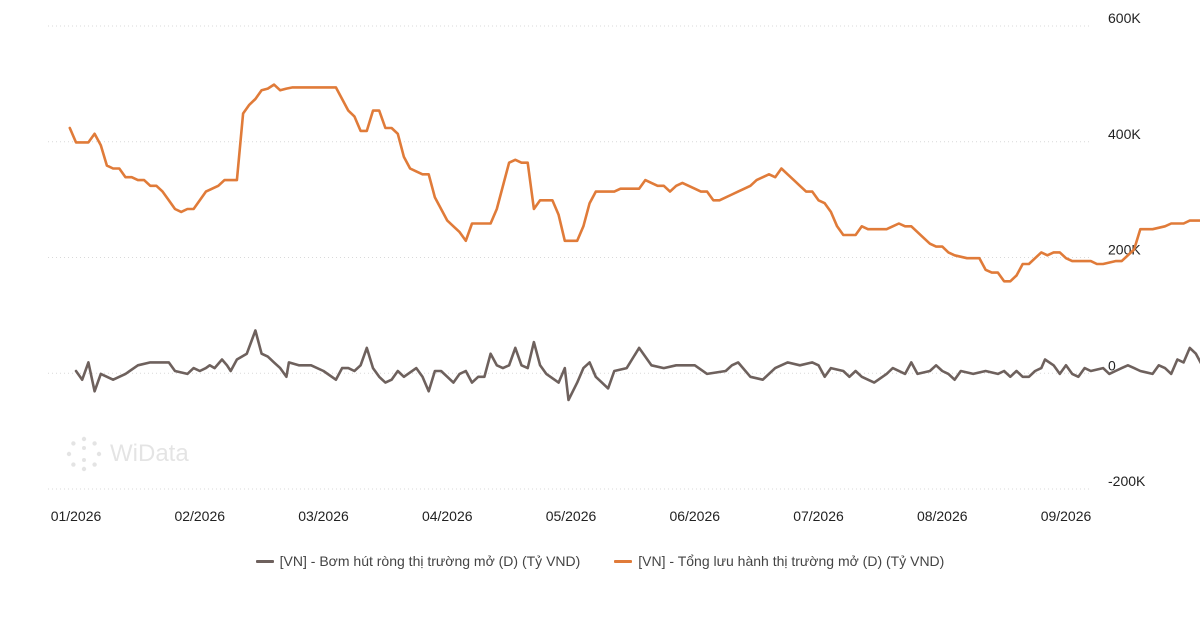  I want to click on x-tick-label: 03/2026, so click(323, 516).